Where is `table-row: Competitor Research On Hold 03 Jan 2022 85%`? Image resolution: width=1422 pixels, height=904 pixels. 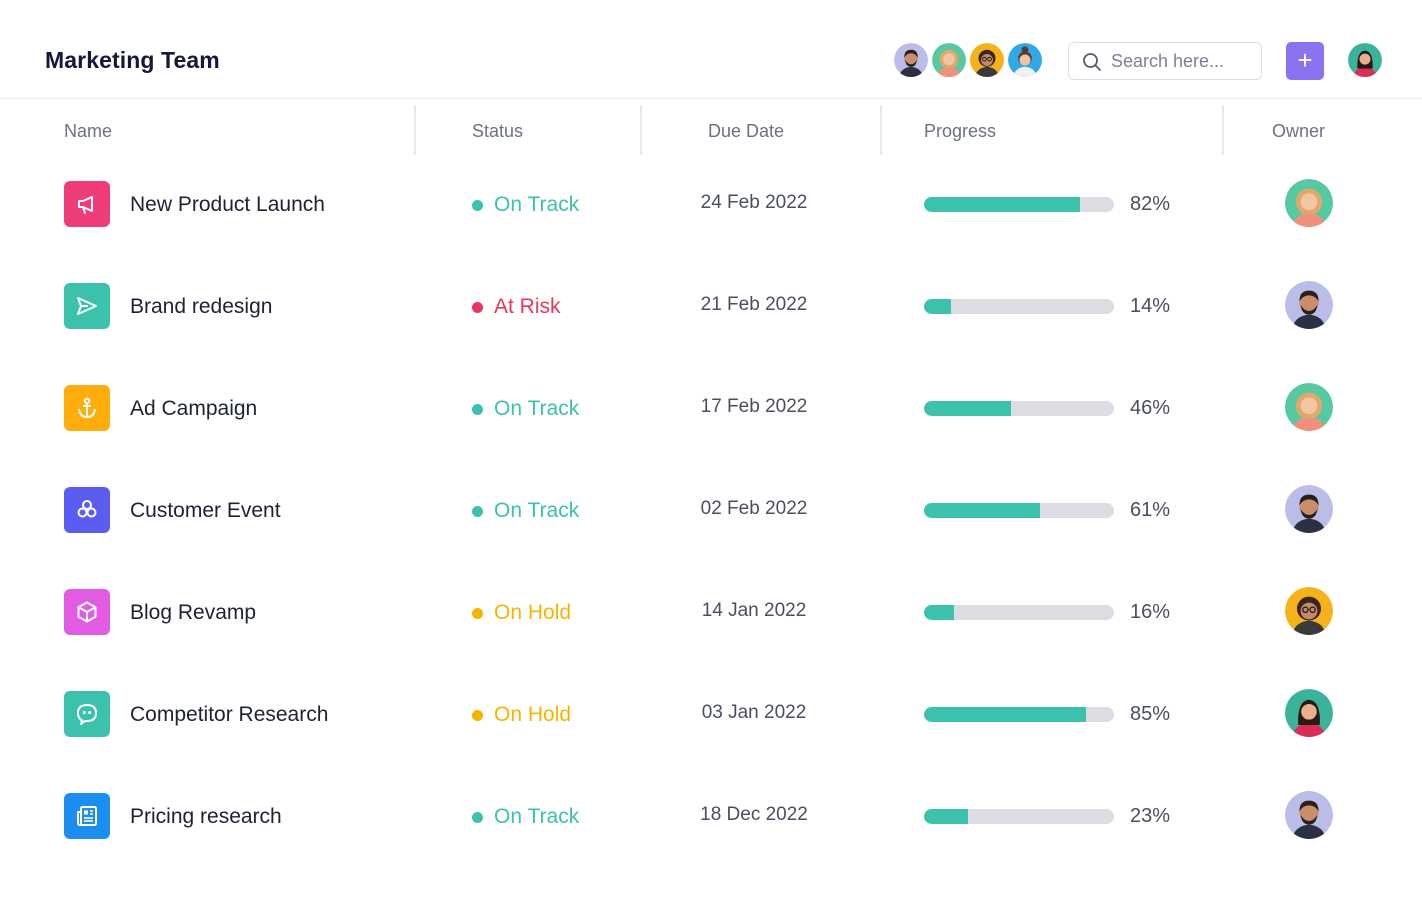
table-row: Competitor Research On Hold 03 Jan 2022 85% is located at coordinates (711, 741).